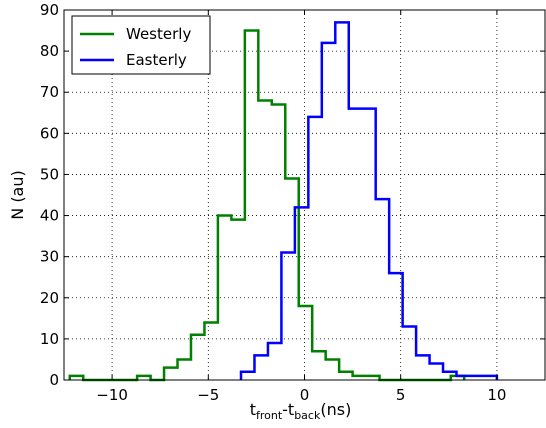  I want to click on x-tick-label: −10, so click(112, 395).